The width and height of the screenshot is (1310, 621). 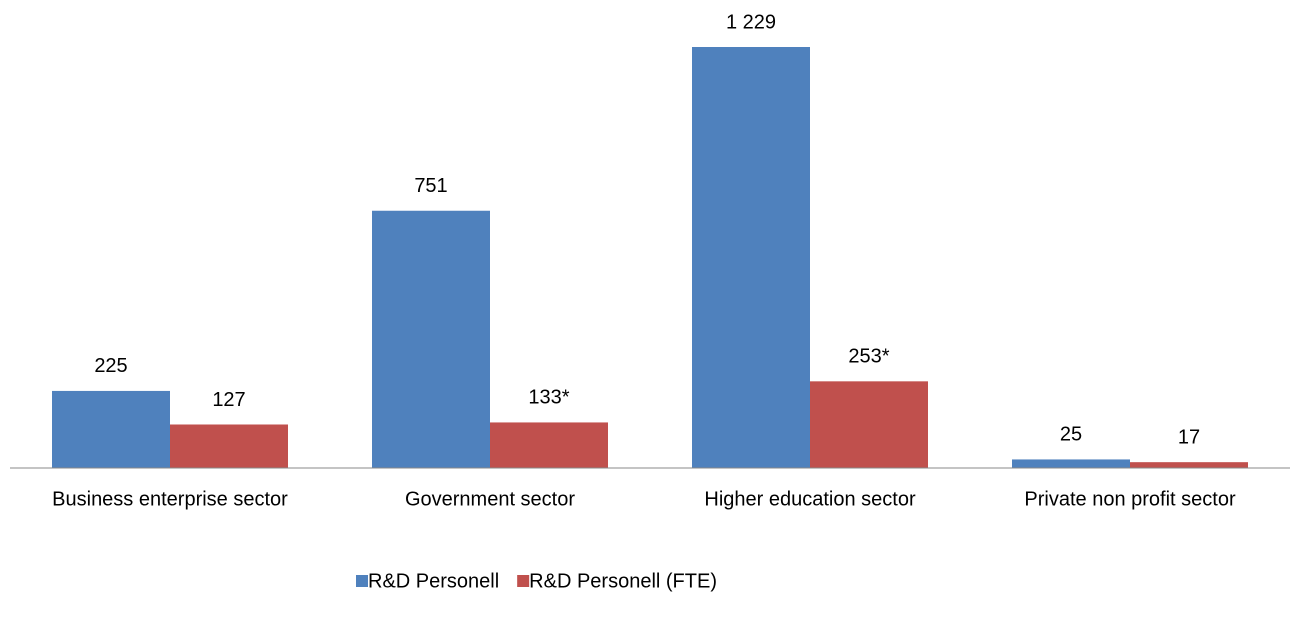 What do you see at coordinates (110, 366) in the screenshot?
I see `value-label: 225` at bounding box center [110, 366].